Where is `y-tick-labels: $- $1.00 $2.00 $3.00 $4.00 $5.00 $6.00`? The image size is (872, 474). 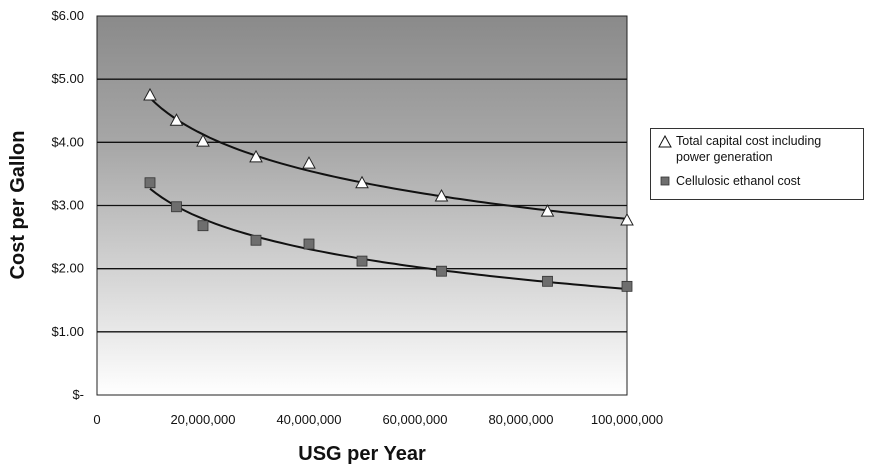
y-tick-labels: $- $1.00 $2.00 $3.00 $4.00 $5.00 $6.00 is located at coordinates (67, 205).